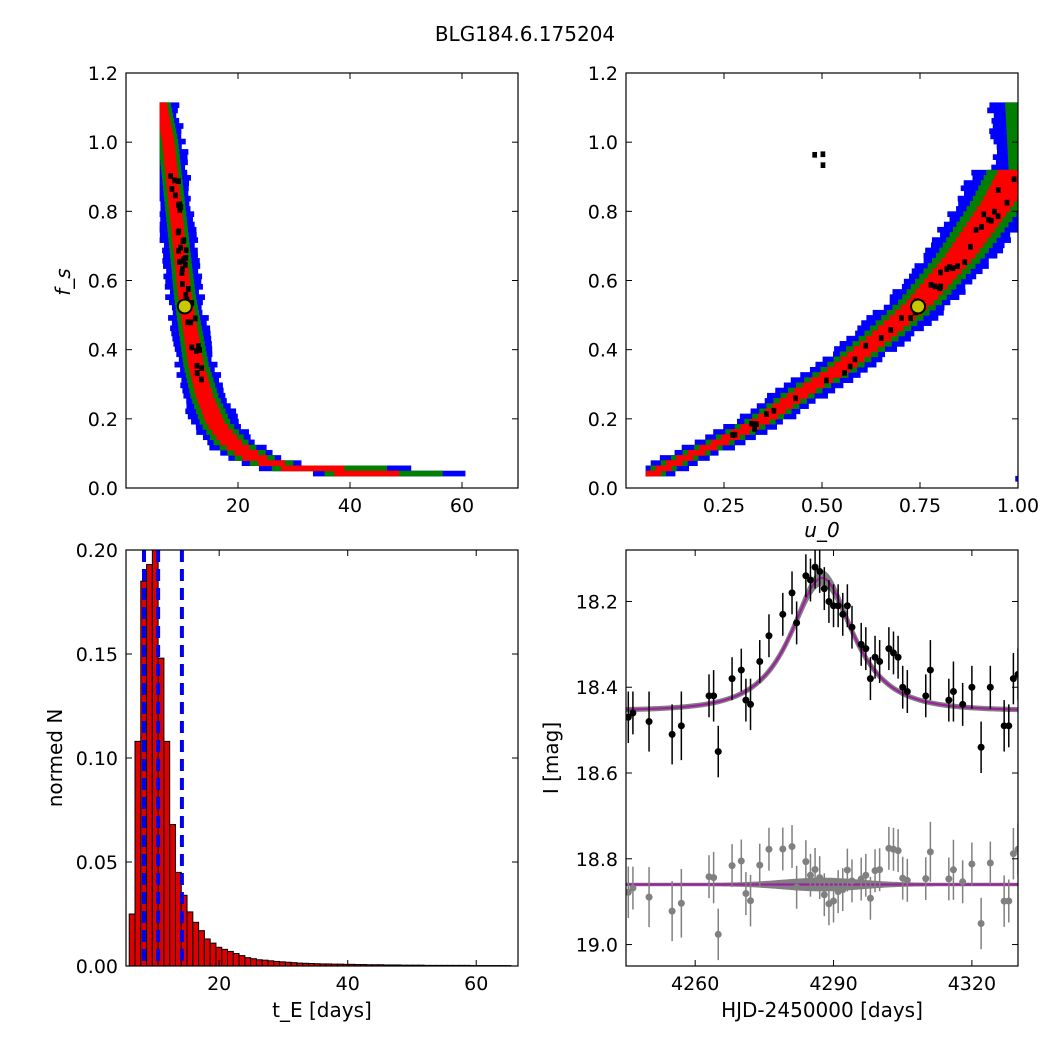 This screenshot has height=1050, width=1050. I want to click on model-uncertainty-band, so click(822, 641).